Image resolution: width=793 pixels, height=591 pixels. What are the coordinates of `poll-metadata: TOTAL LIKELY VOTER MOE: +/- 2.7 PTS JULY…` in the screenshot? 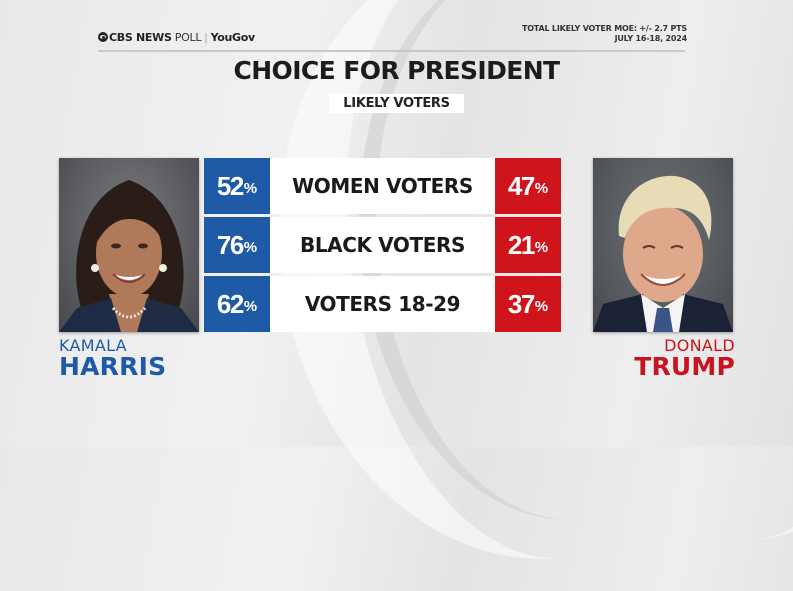 It's located at (604, 34).